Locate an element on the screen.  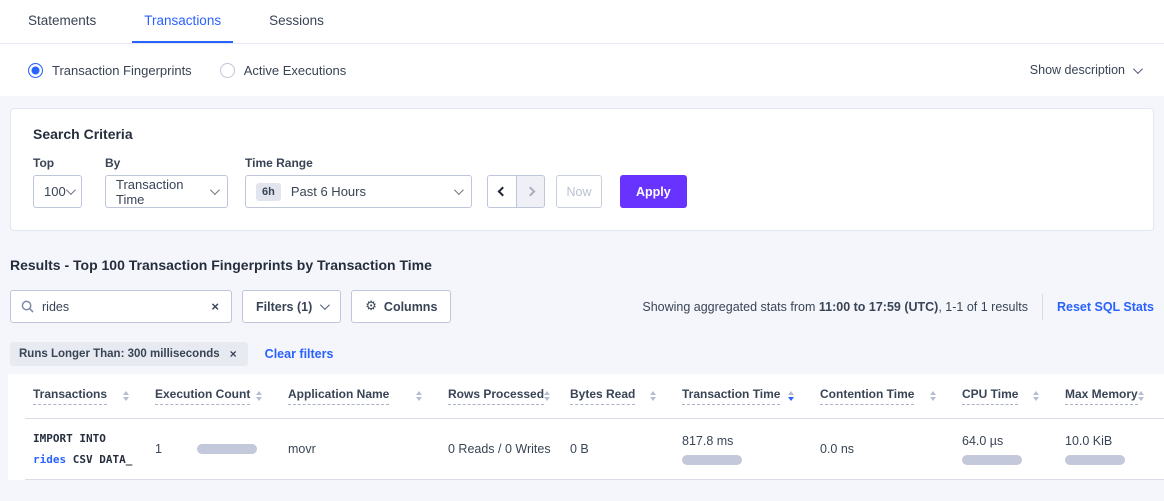
column-header-max-memory: Max Memory is located at coordinates (1104, 396).